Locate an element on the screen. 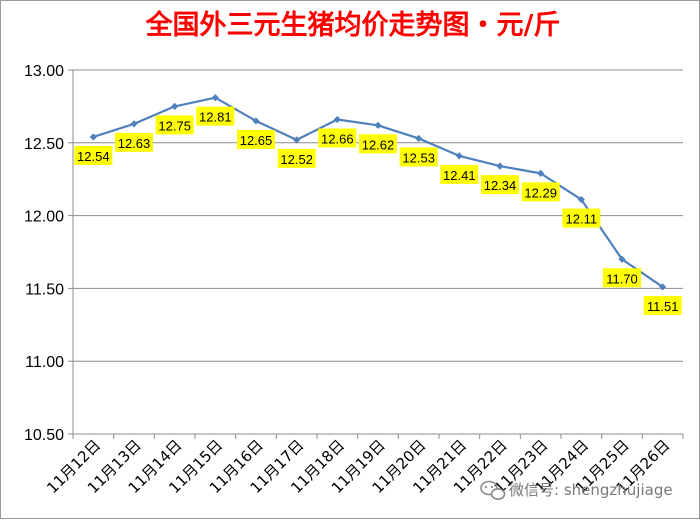  data-label: 12.62 is located at coordinates (378, 144).